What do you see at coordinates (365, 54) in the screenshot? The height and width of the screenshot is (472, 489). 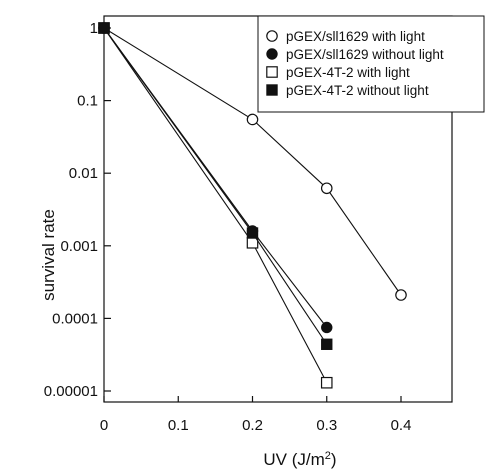 I see `legend-label: pGEX/sll1629 without light` at bounding box center [365, 54].